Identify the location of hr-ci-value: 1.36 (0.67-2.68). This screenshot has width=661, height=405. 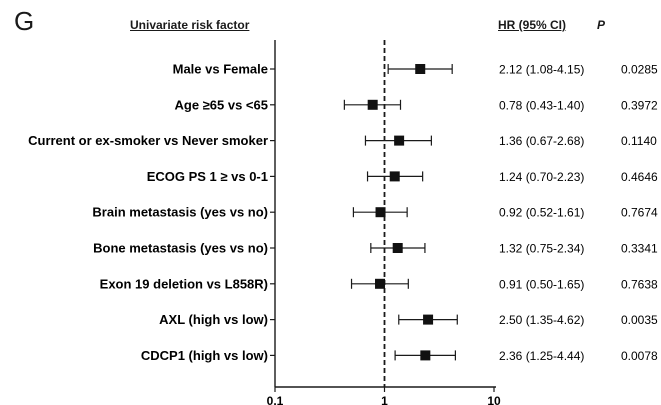
(541, 141).